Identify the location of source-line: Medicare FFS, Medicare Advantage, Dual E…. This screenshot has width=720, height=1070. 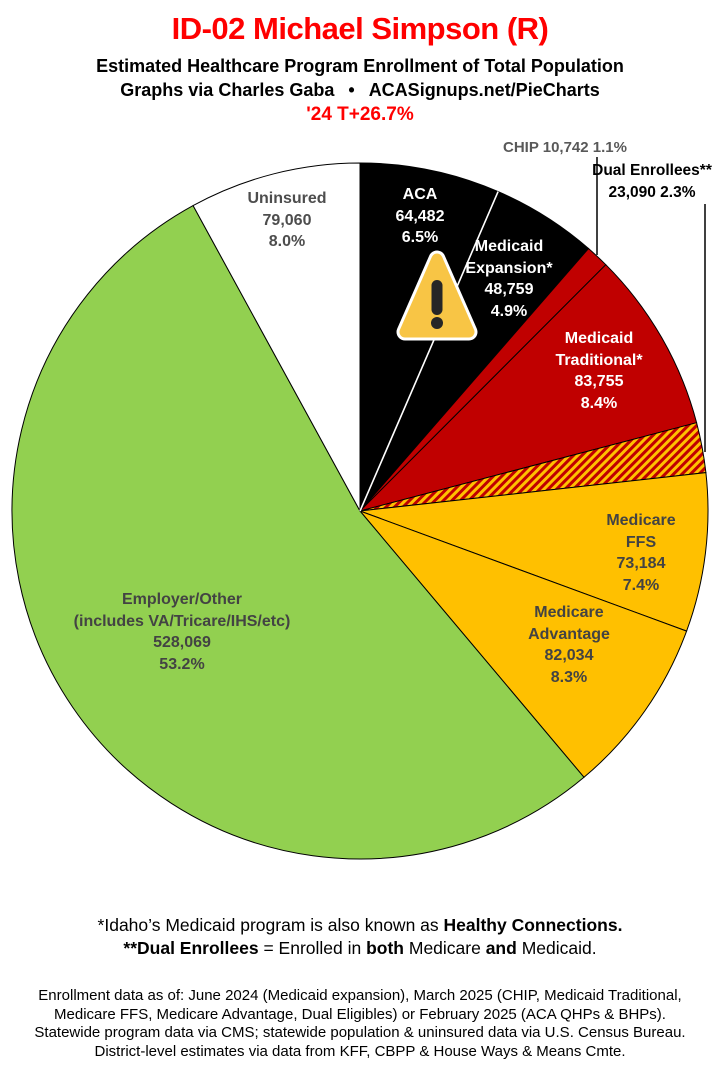
(360, 1014).